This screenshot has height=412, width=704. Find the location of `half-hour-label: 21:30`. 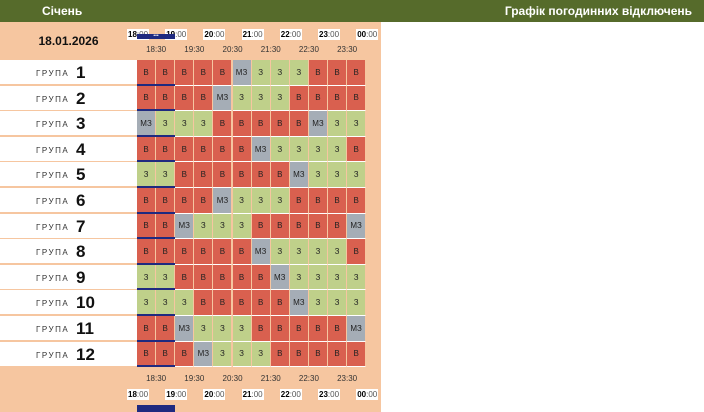

half-hour-label: 21:30 is located at coordinates (270, 49).